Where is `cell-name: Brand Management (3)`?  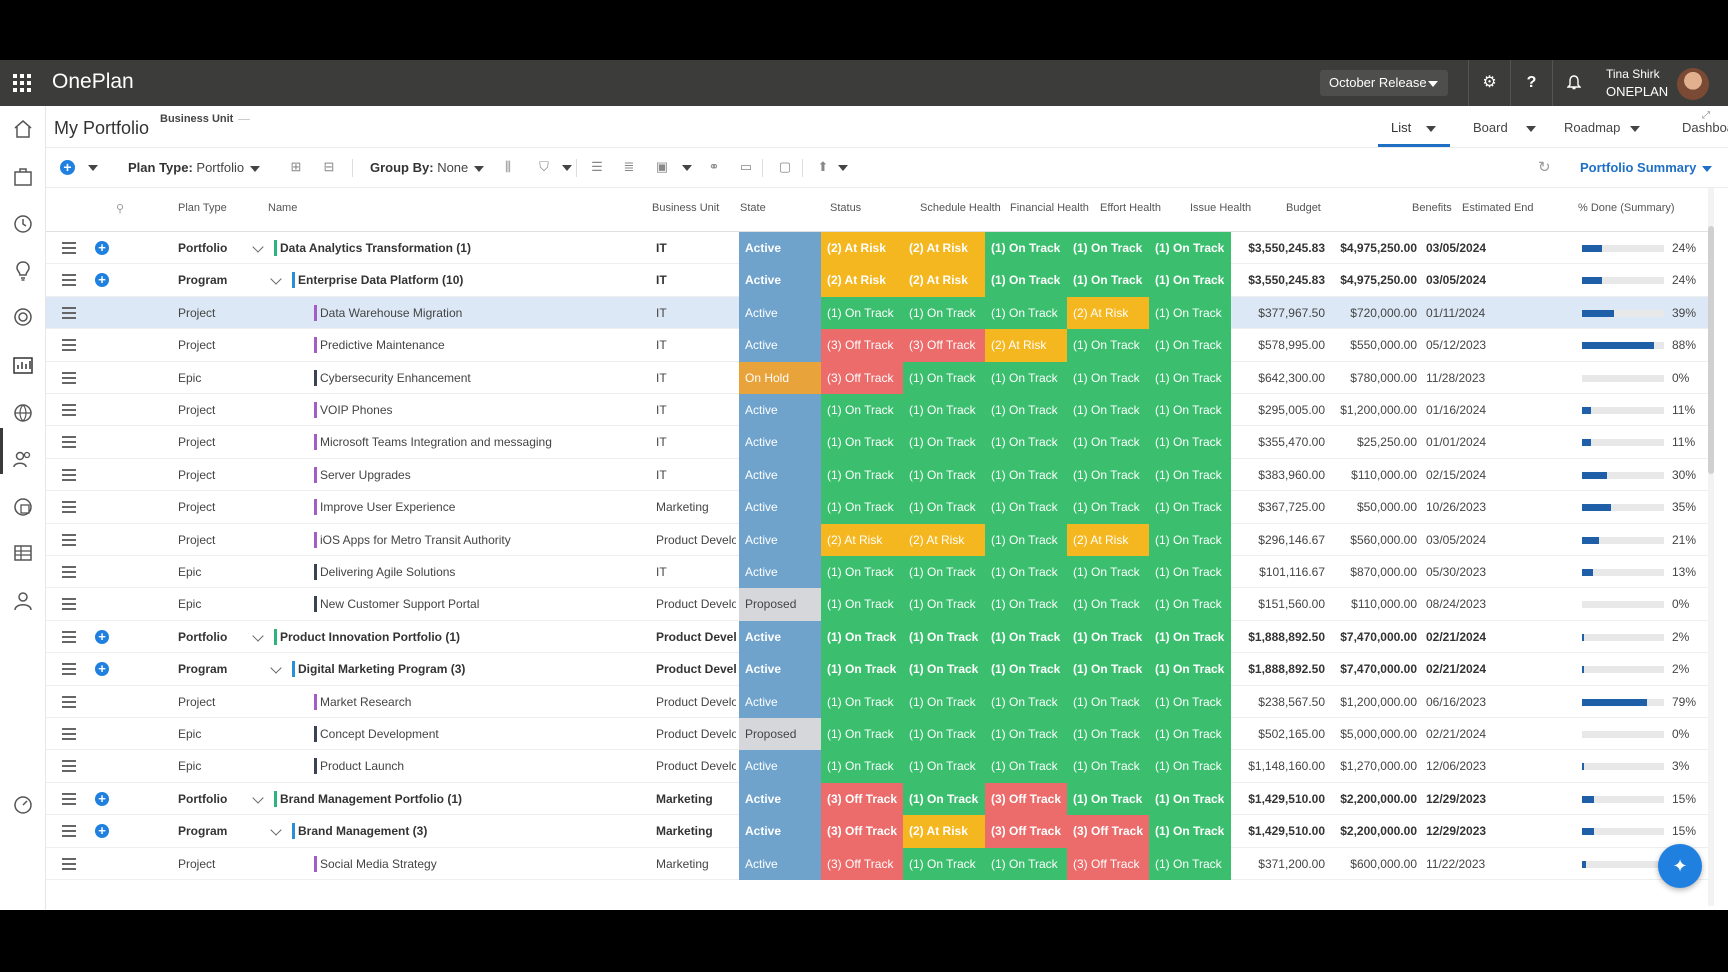 cell-name: Brand Management (3) is located at coordinates (363, 831).